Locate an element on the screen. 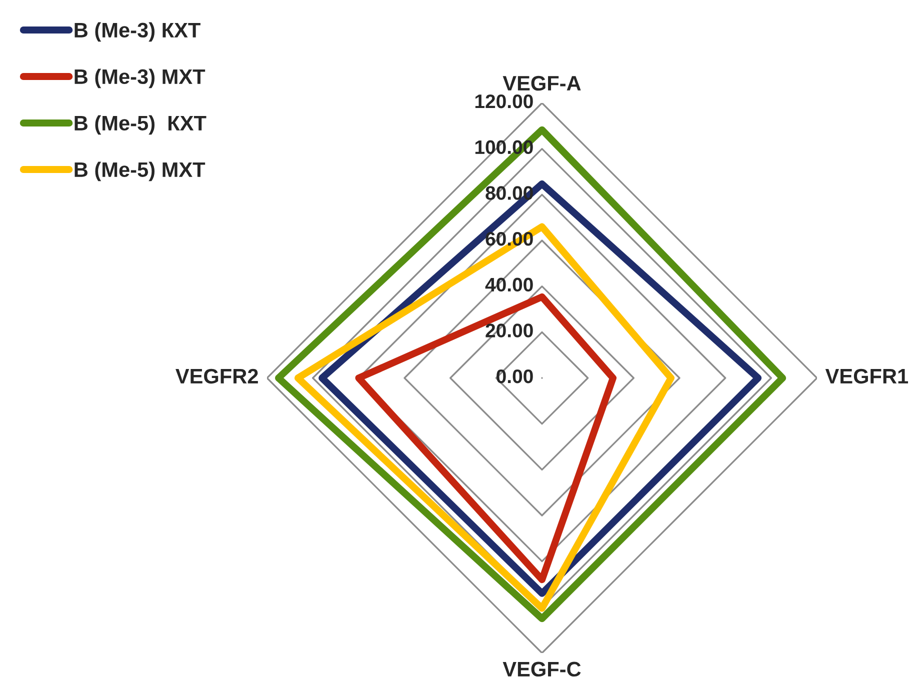 The height and width of the screenshot is (693, 924). y-tick-label: 0.00 is located at coordinates (514, 376).